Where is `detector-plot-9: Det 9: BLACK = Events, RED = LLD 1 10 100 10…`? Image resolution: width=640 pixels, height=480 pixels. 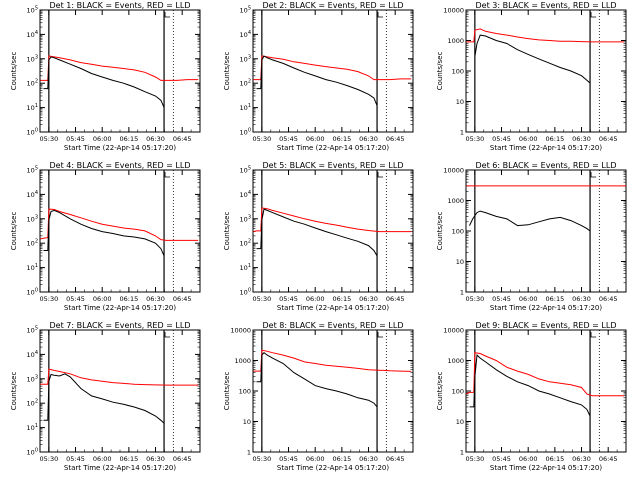
detector-plot-9: Det 9: BLACK = Events, RED = LLD 1 10 100 10… is located at coordinates (531, 396).